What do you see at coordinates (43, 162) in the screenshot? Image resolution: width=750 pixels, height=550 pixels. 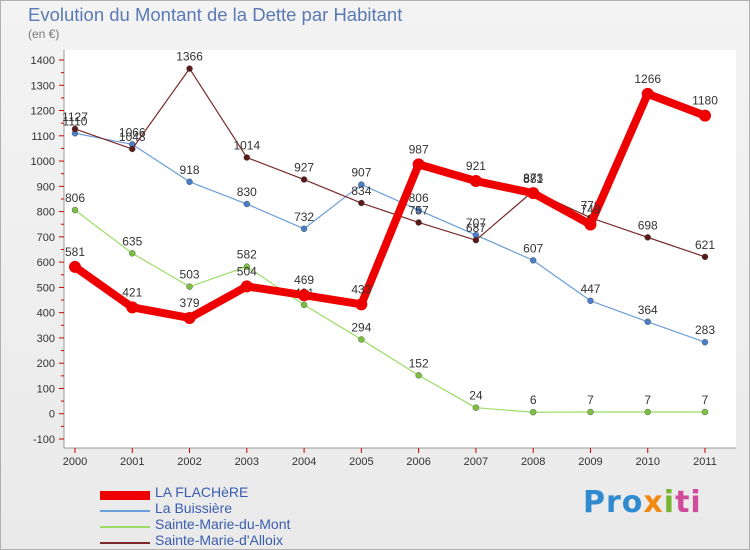 I see `y-tick-label: 1000` at bounding box center [43, 162].